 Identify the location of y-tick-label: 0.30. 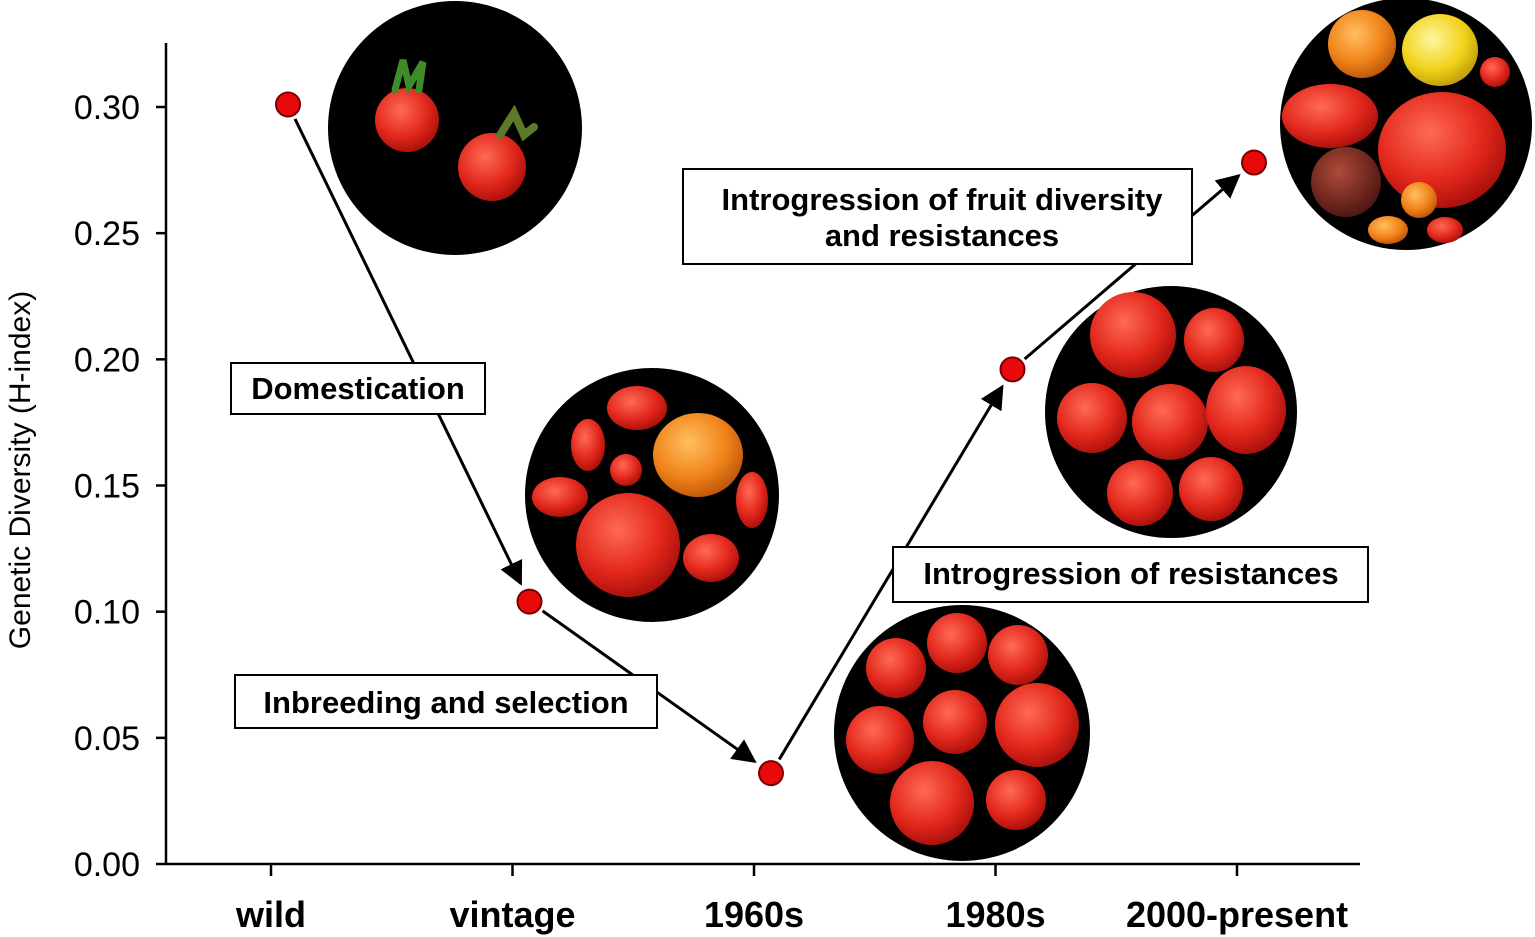
(107, 108).